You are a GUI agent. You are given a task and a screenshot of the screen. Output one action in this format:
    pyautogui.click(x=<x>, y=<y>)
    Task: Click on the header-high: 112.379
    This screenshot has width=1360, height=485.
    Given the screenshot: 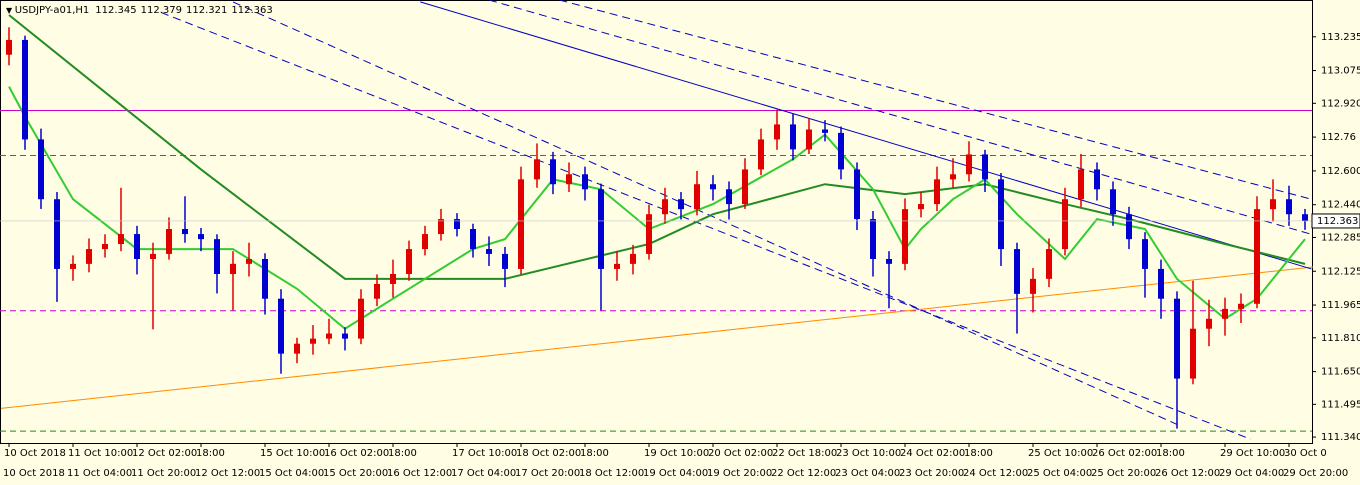 What is the action you would take?
    pyautogui.click(x=161, y=10)
    